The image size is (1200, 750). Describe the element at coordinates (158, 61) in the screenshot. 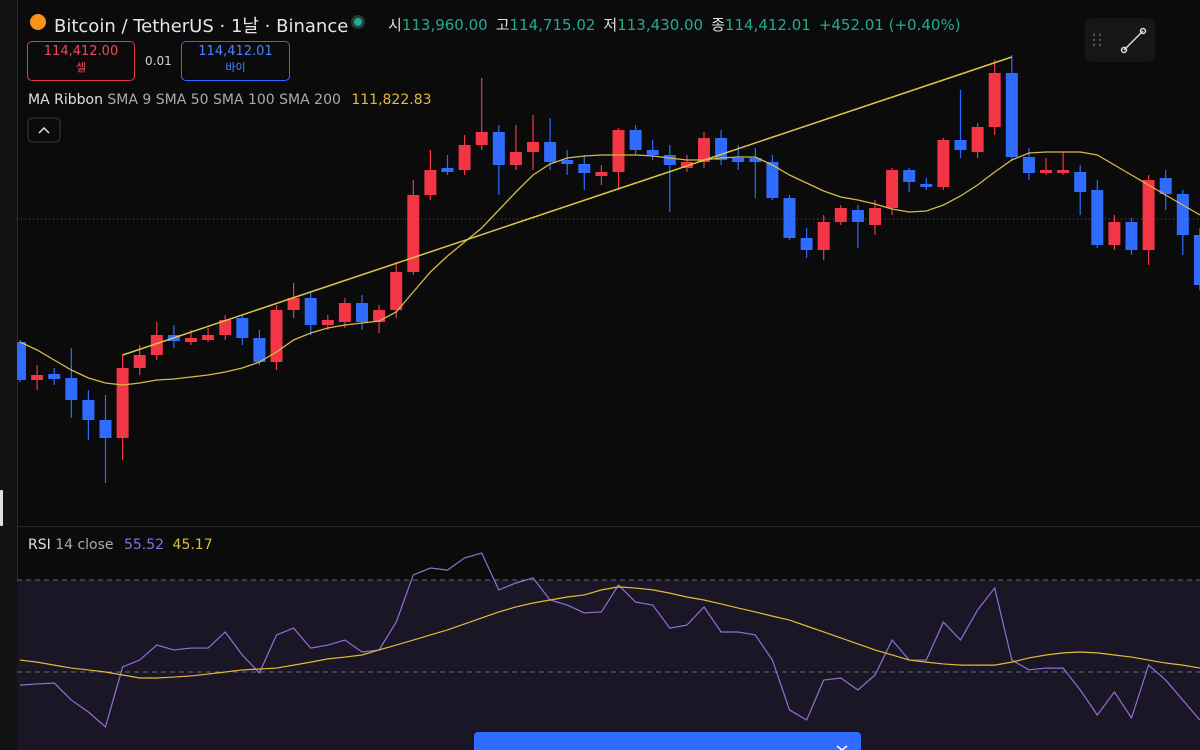

I see `quantity: 0.01` at that location.